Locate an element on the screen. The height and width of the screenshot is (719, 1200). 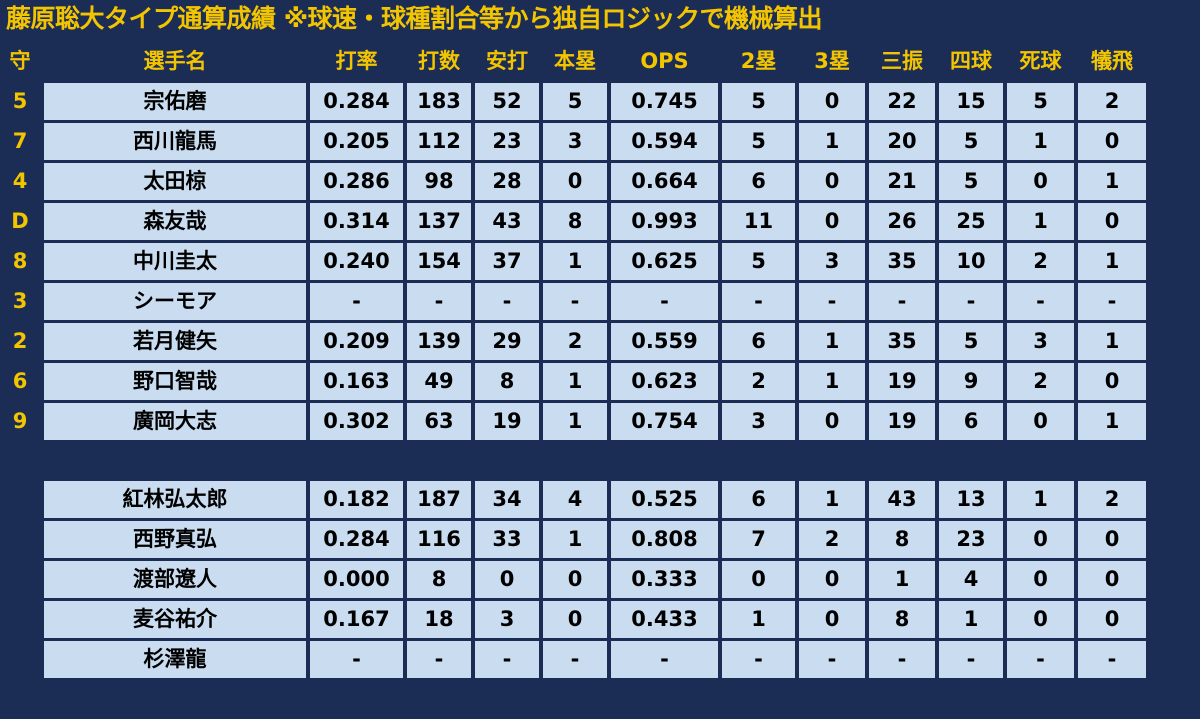
hits-cell: 52 is located at coordinates (507, 101).